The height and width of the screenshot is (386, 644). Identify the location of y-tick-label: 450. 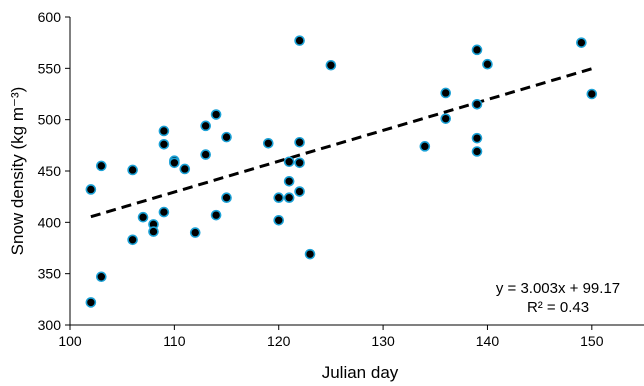
(50, 171).